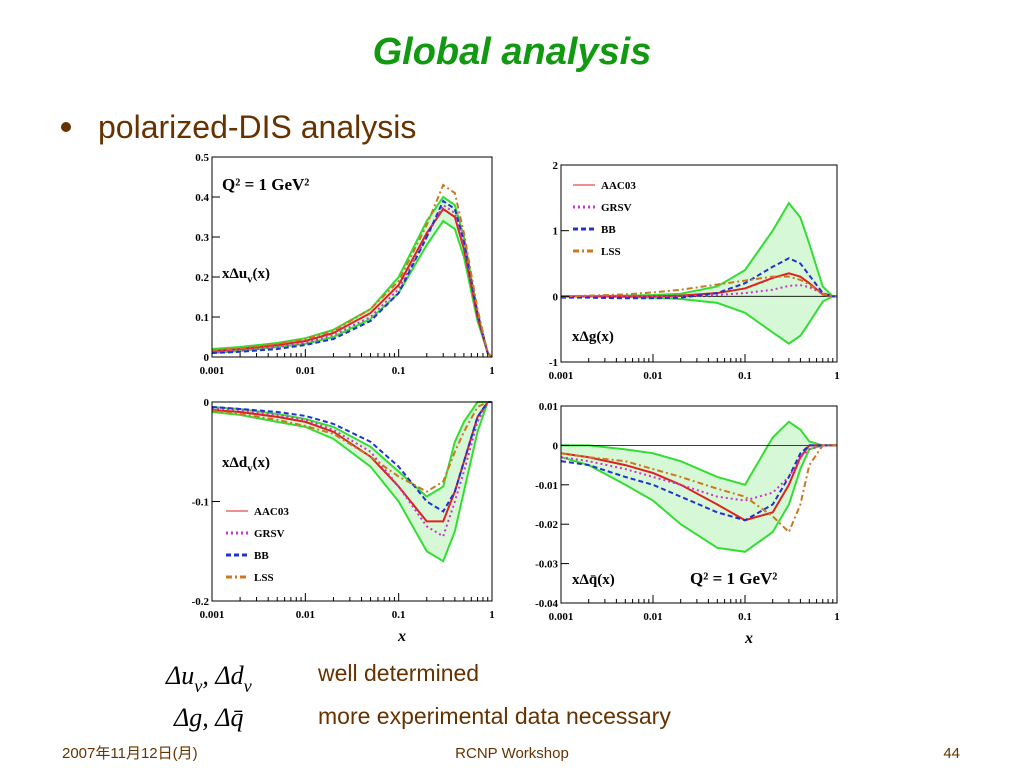 This screenshot has width=1024, height=768. What do you see at coordinates (556, 166) in the screenshot?
I see `y-tick-label: 2` at bounding box center [556, 166].